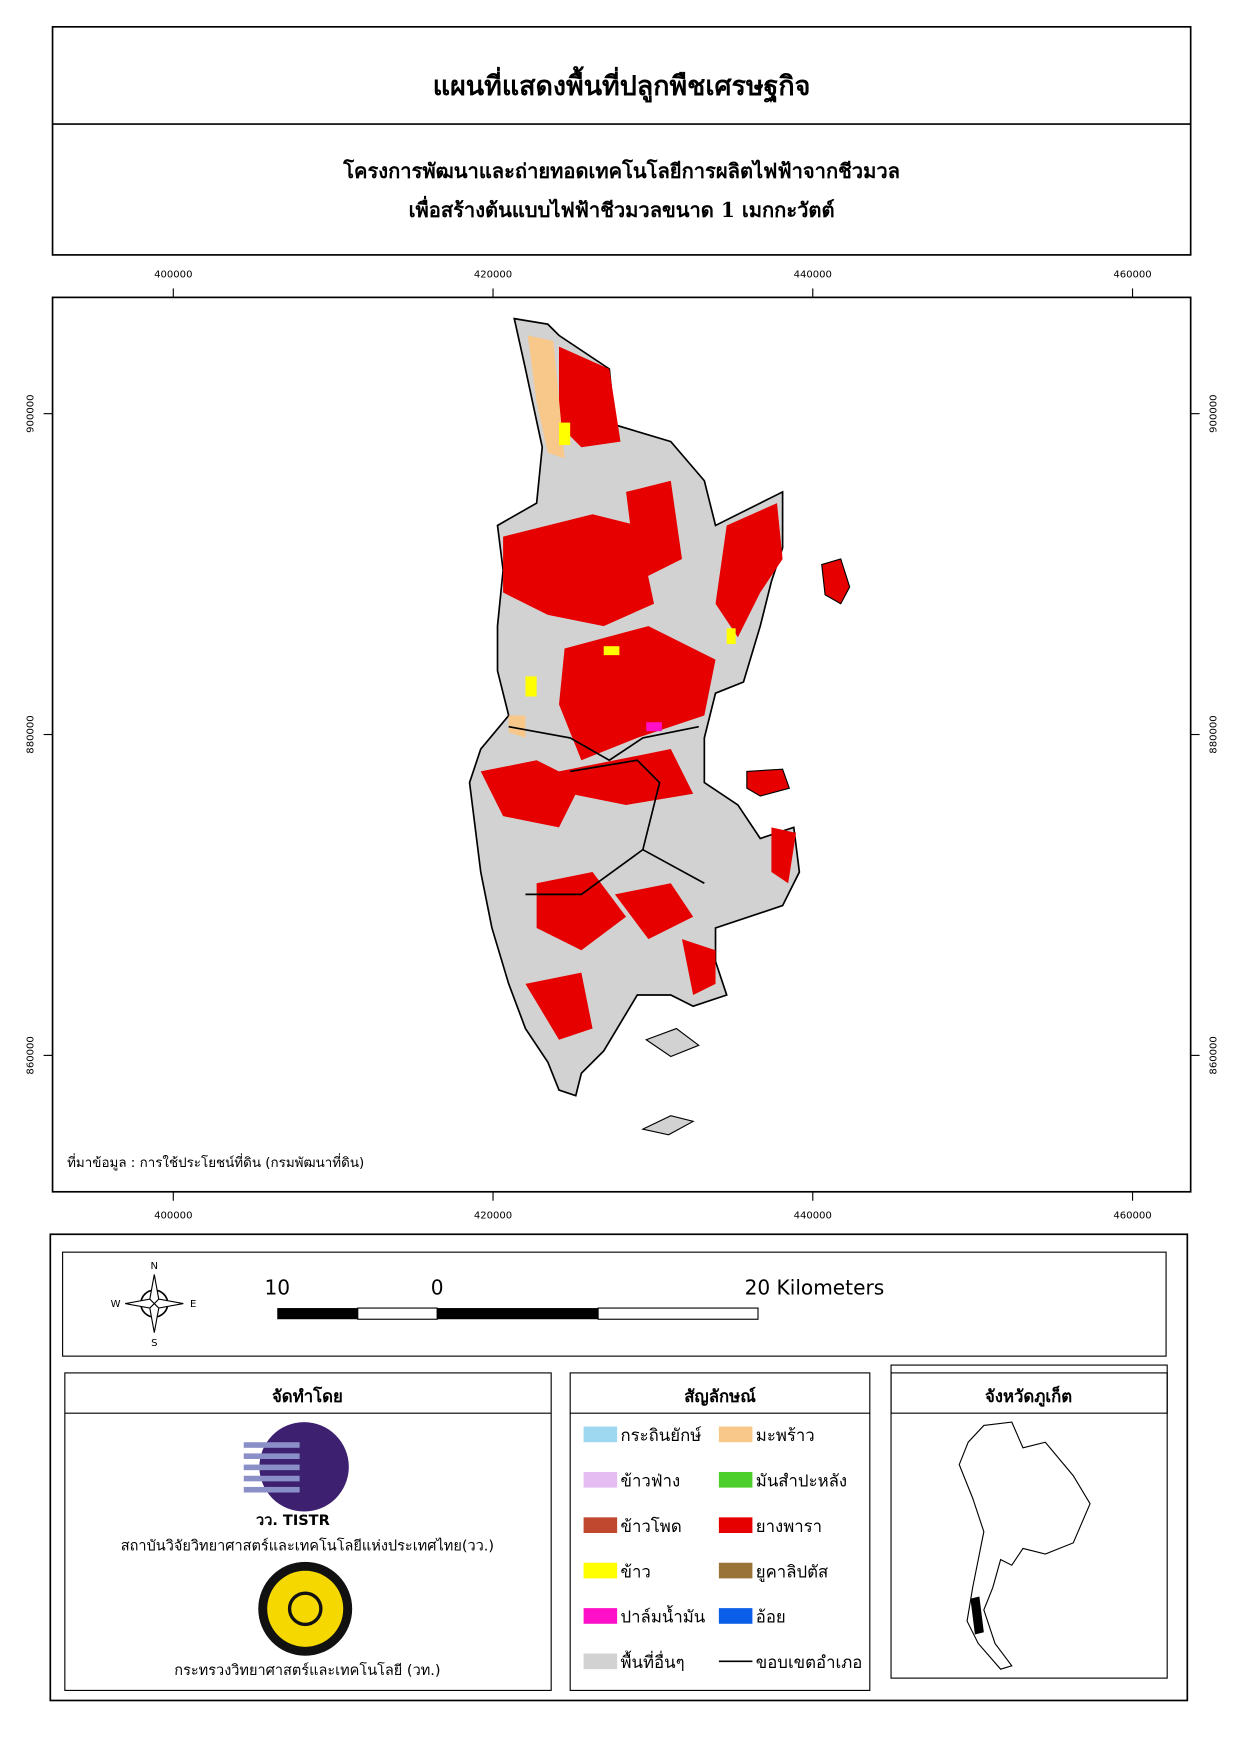 Image resolution: width=1241 pixels, height=1753 pixels. I want to click on legend-label: พื้นที่อื่นๆ, so click(652, 1661).